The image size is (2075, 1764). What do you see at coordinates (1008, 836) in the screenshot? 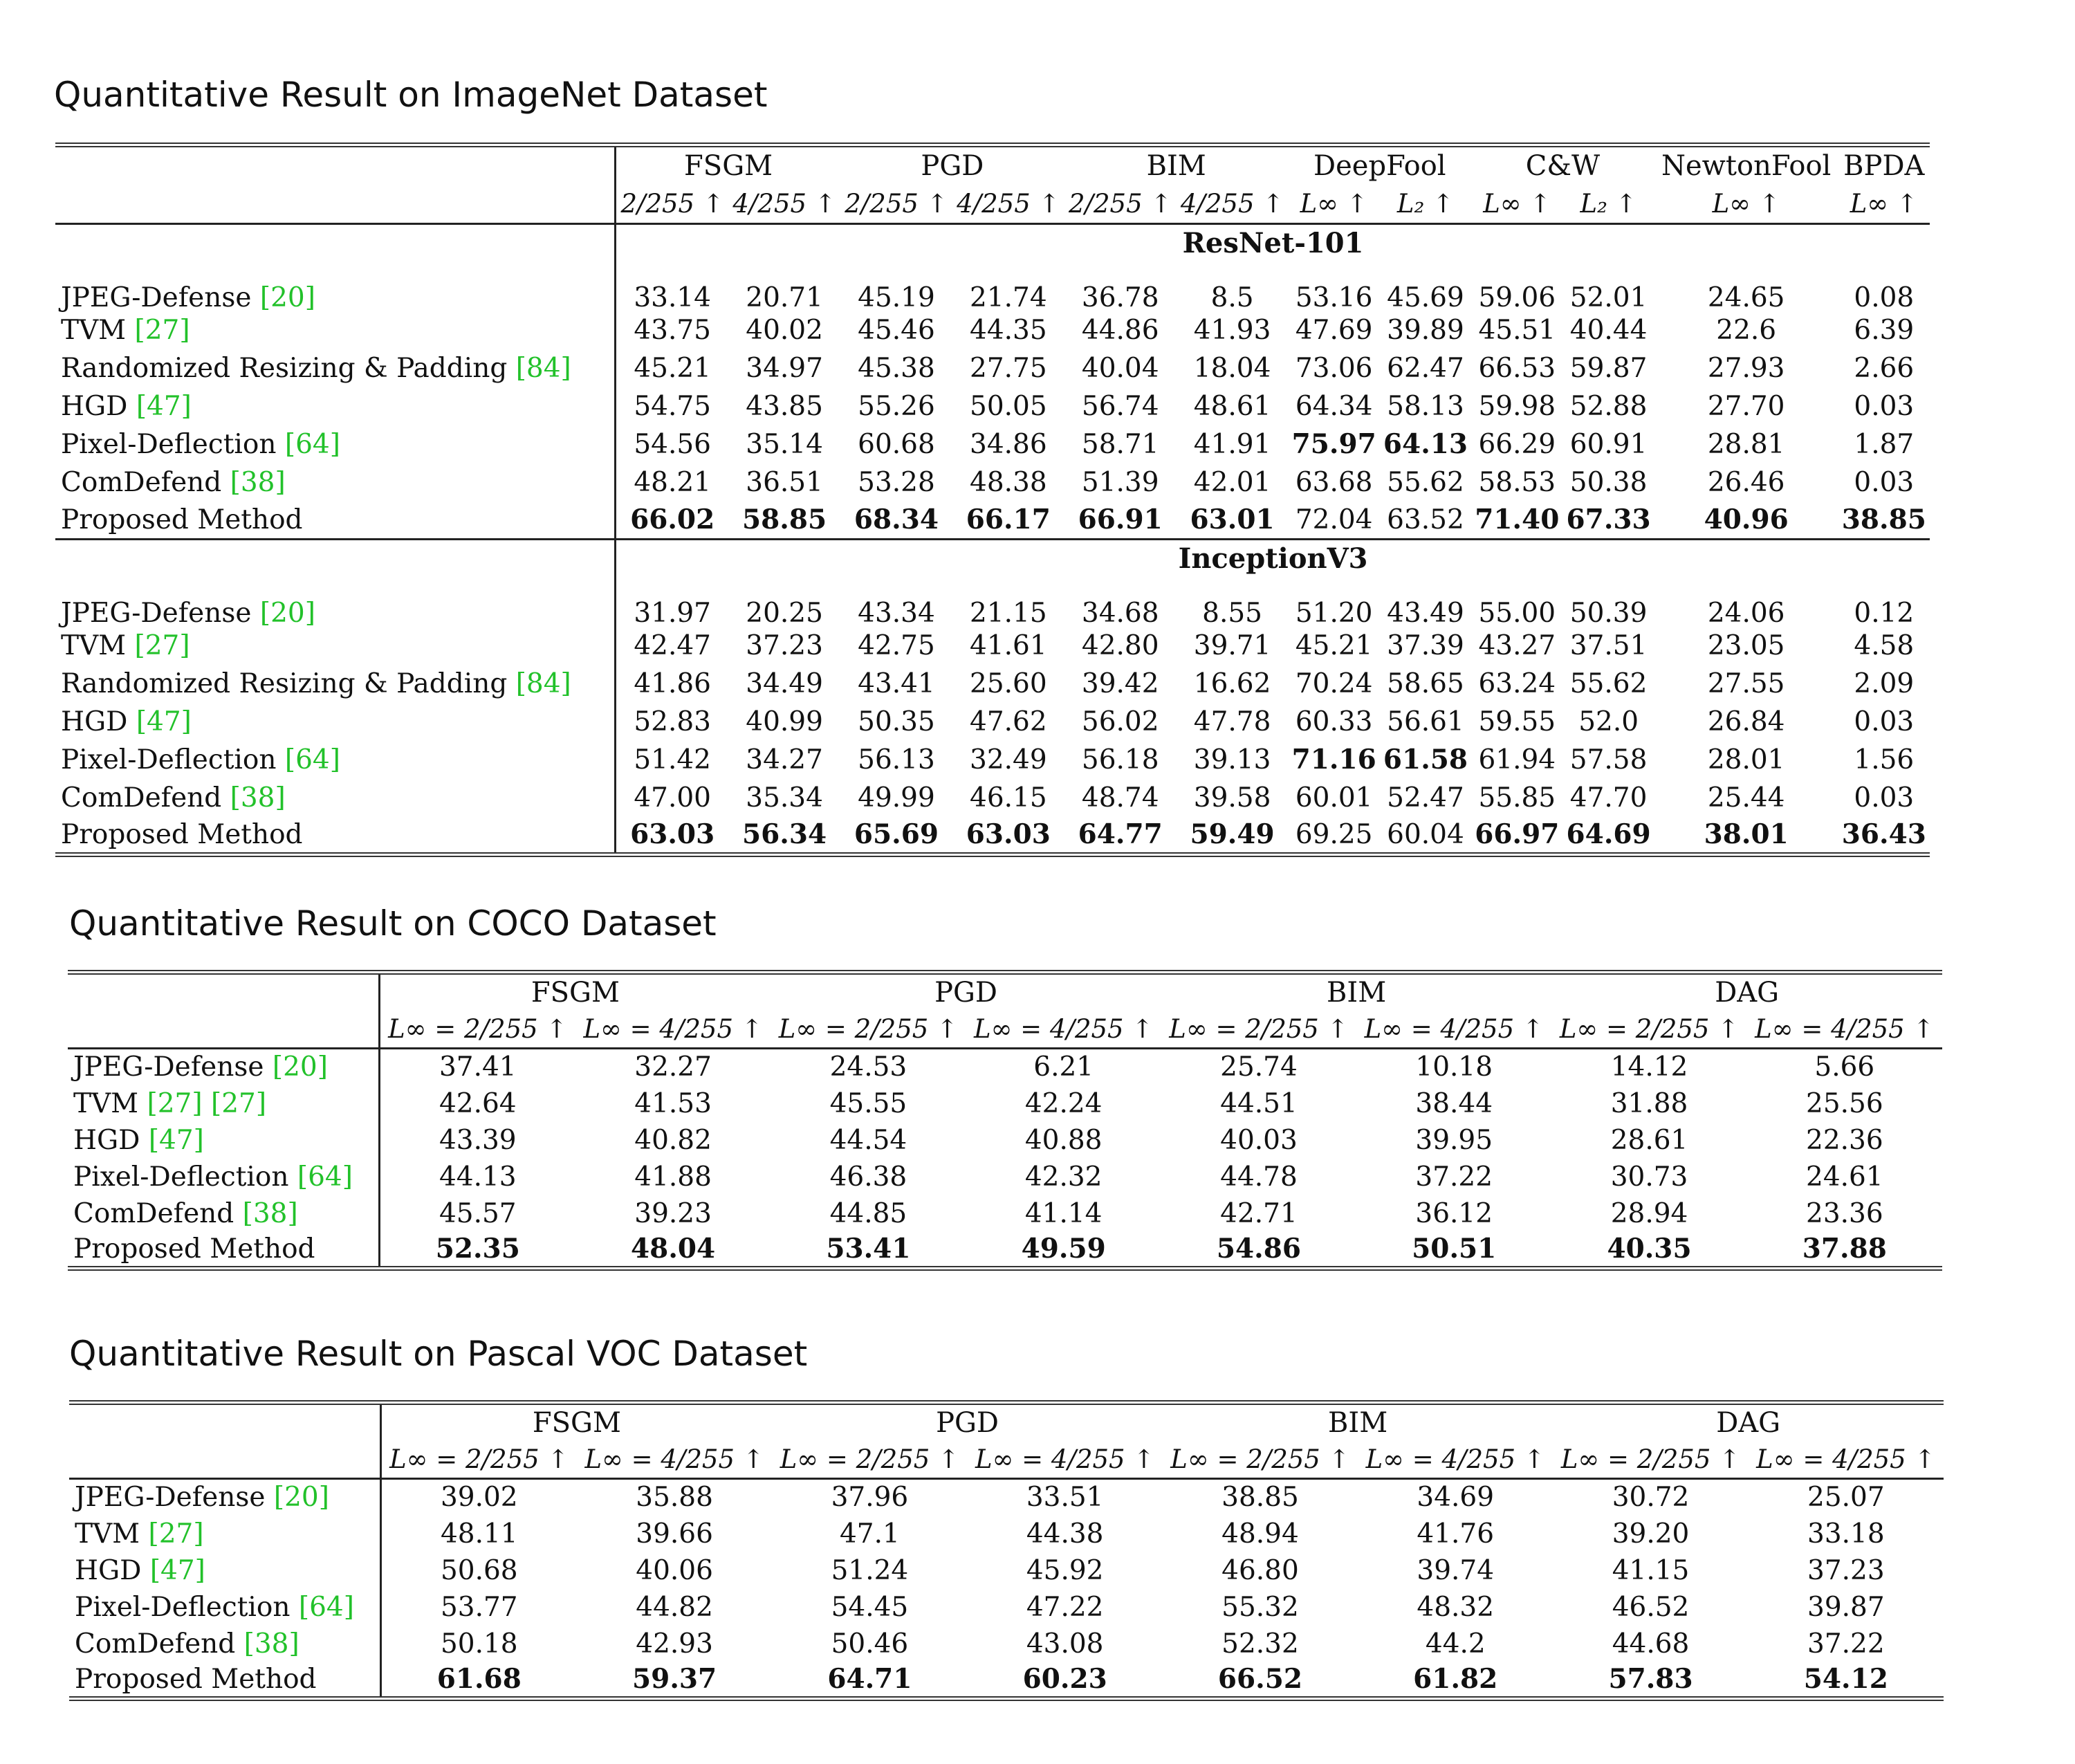
I see `value-cell: 63.03` at bounding box center [1008, 836].